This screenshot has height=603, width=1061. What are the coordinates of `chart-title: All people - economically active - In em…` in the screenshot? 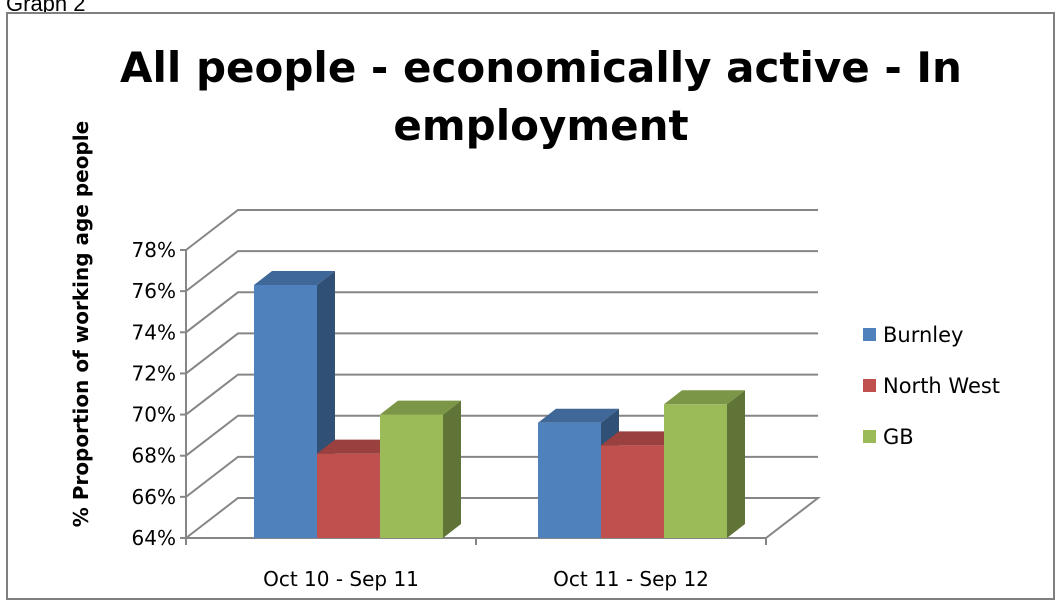 It's located at (541, 96).